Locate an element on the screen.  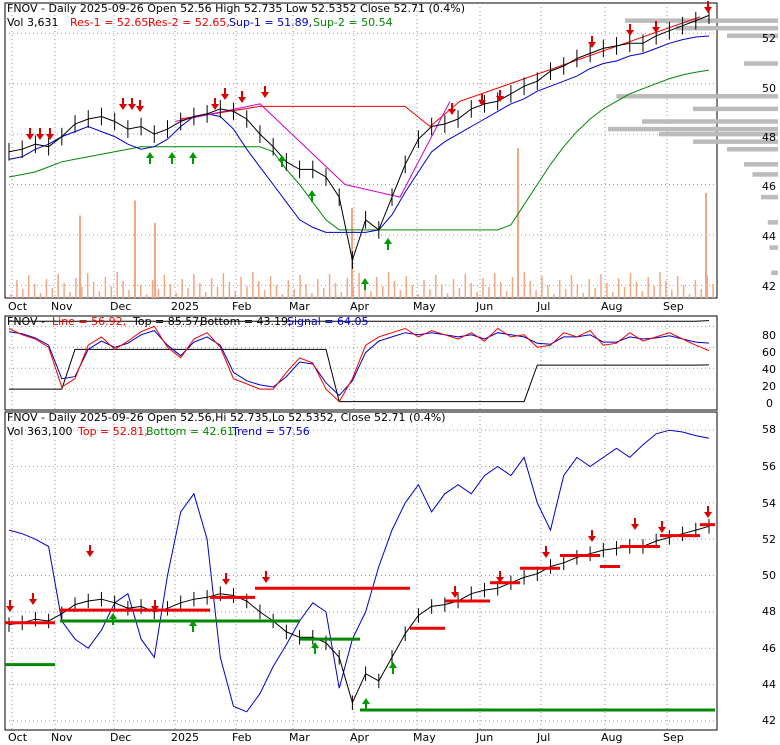
p1-xtick: 2025 is located at coordinates (185, 306).